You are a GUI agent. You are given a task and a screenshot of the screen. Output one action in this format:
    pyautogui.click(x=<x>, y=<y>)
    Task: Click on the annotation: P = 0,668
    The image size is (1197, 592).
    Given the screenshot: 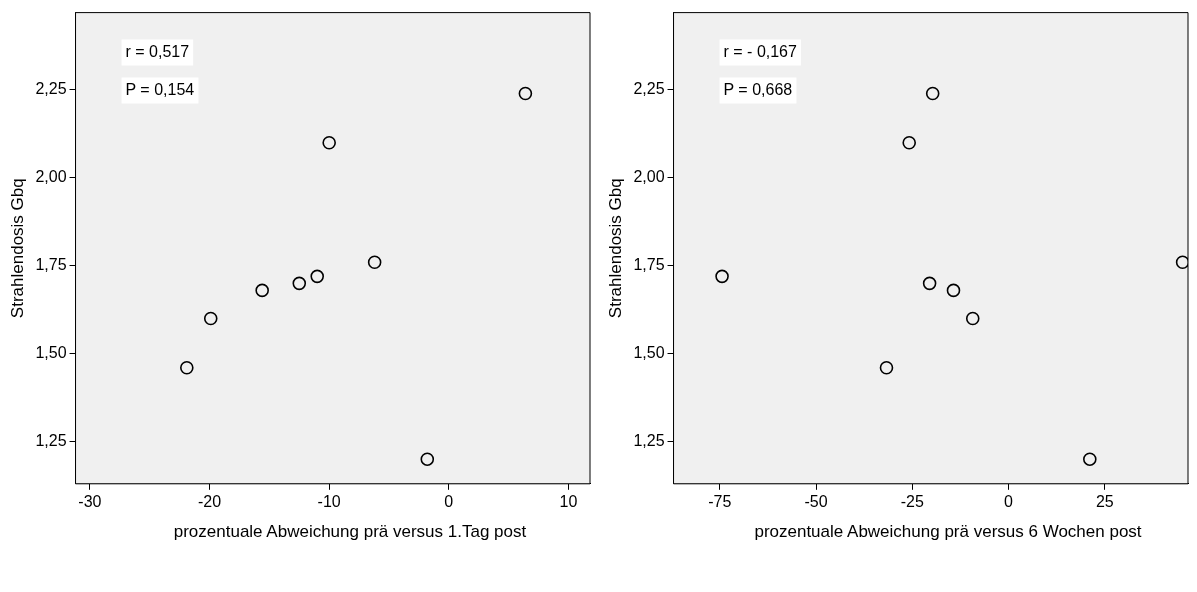 What is the action you would take?
    pyautogui.click(x=758, y=90)
    